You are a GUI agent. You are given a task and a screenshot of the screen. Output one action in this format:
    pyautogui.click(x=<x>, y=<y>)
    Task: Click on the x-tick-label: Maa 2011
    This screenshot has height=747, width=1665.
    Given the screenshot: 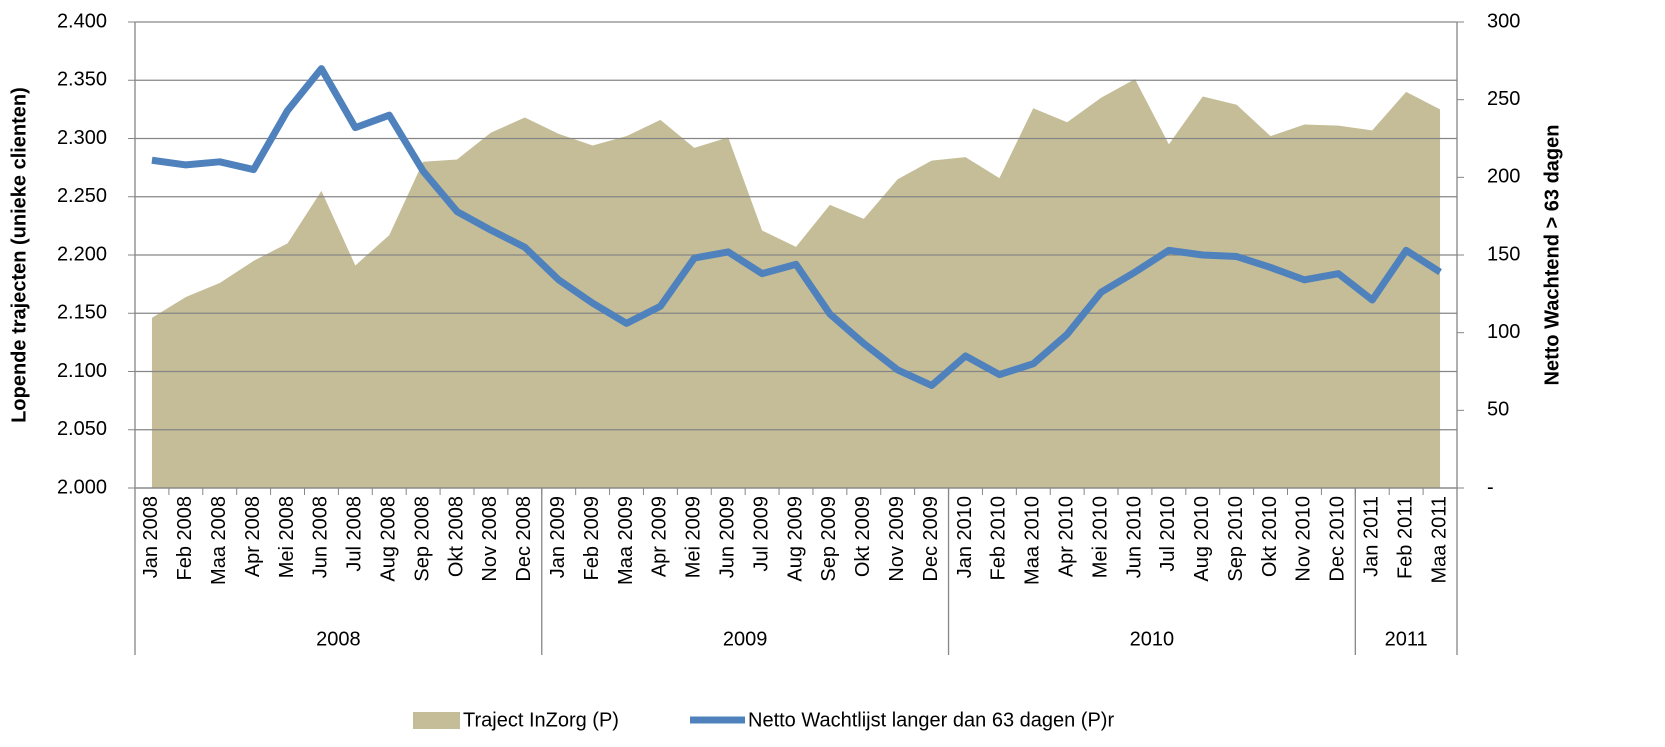 What is the action you would take?
    pyautogui.click(x=1439, y=539)
    